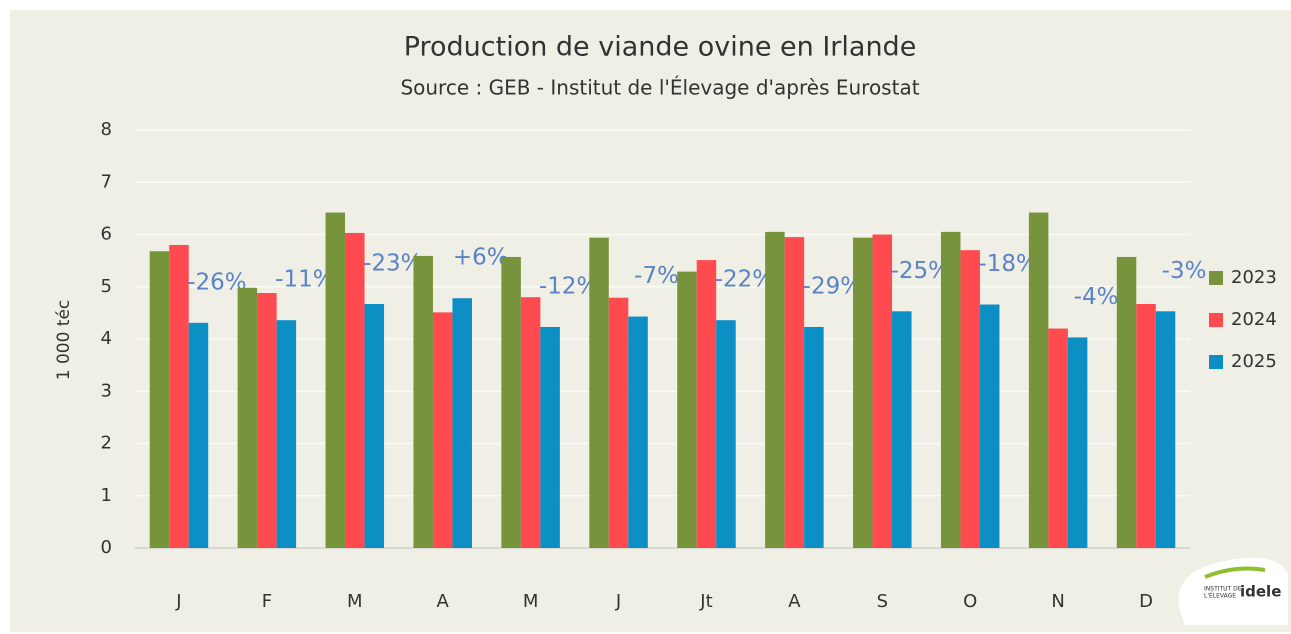 The image size is (1291, 634). Describe the element at coordinates (705, 601) in the screenshot. I see `x-tick-label: Jt` at that location.